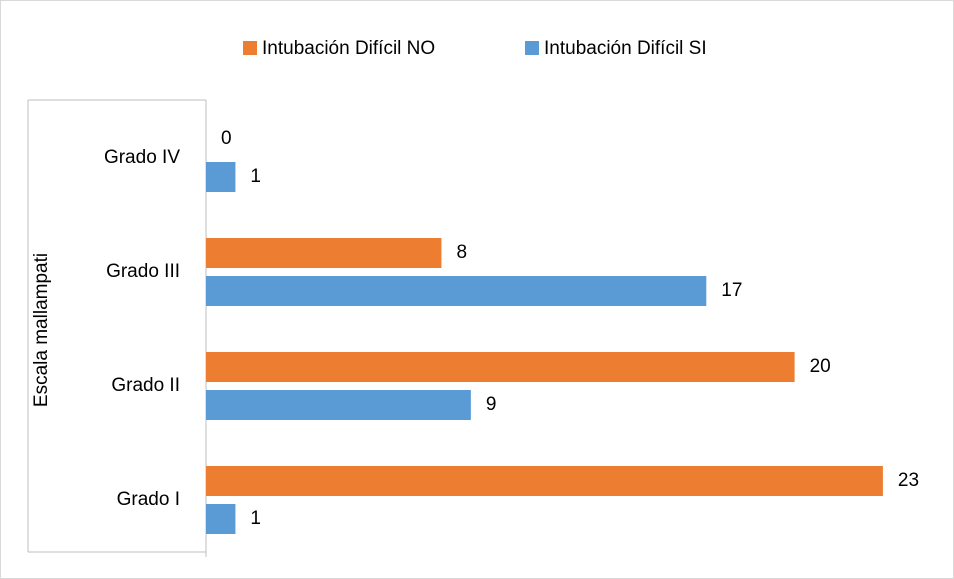  Describe the element at coordinates (625, 48) in the screenshot. I see `legend-label: Intubación Difícil SI` at that location.